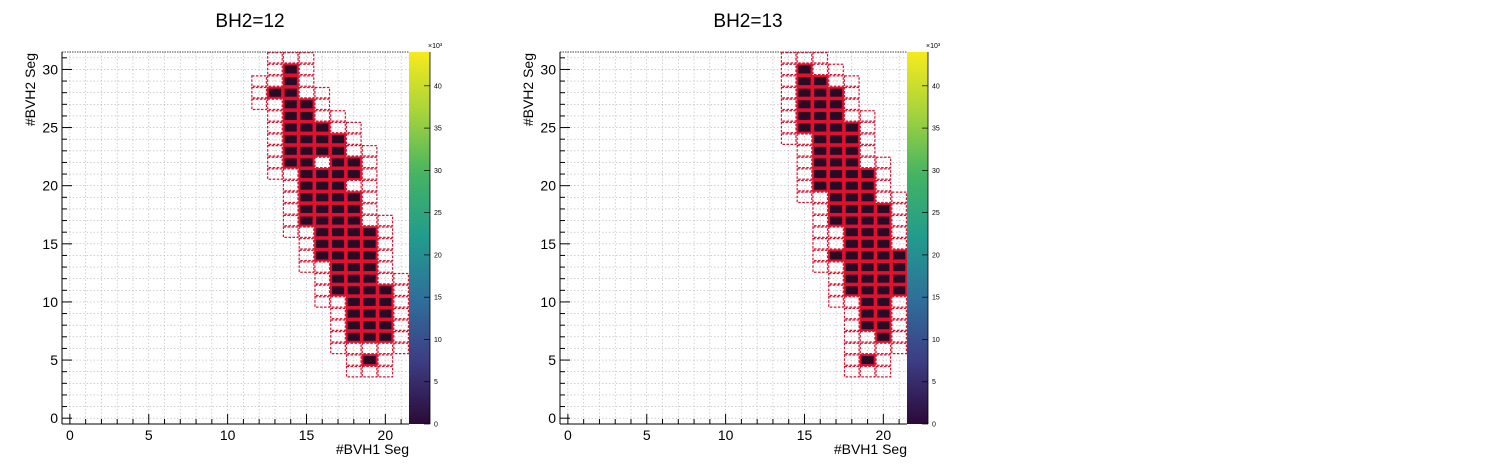 The height and width of the screenshot is (475, 1498). What do you see at coordinates (50, 186) in the screenshot?
I see `y-tick-label: 20` at bounding box center [50, 186].